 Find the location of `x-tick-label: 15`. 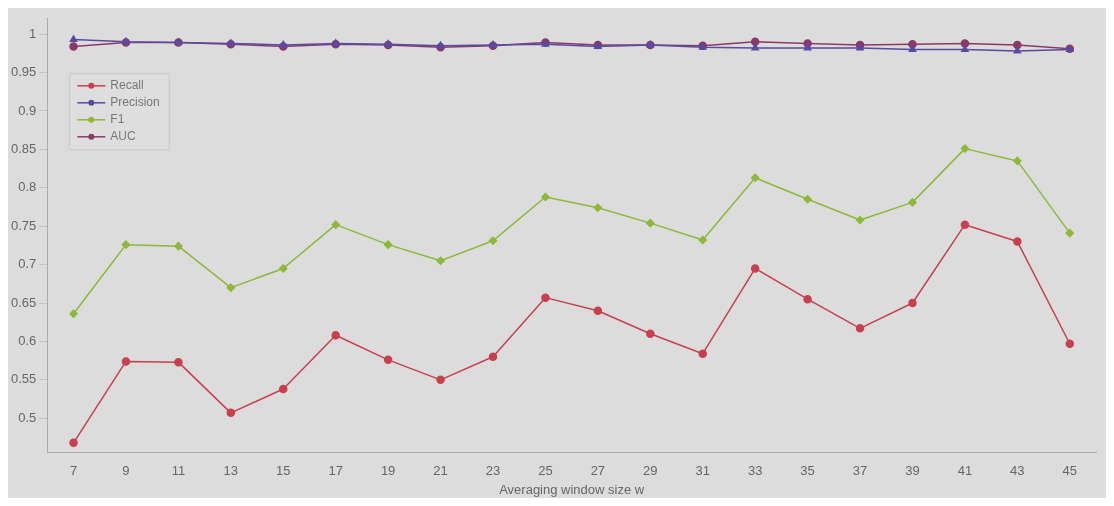

x-tick-label: 15 is located at coordinates (283, 471).